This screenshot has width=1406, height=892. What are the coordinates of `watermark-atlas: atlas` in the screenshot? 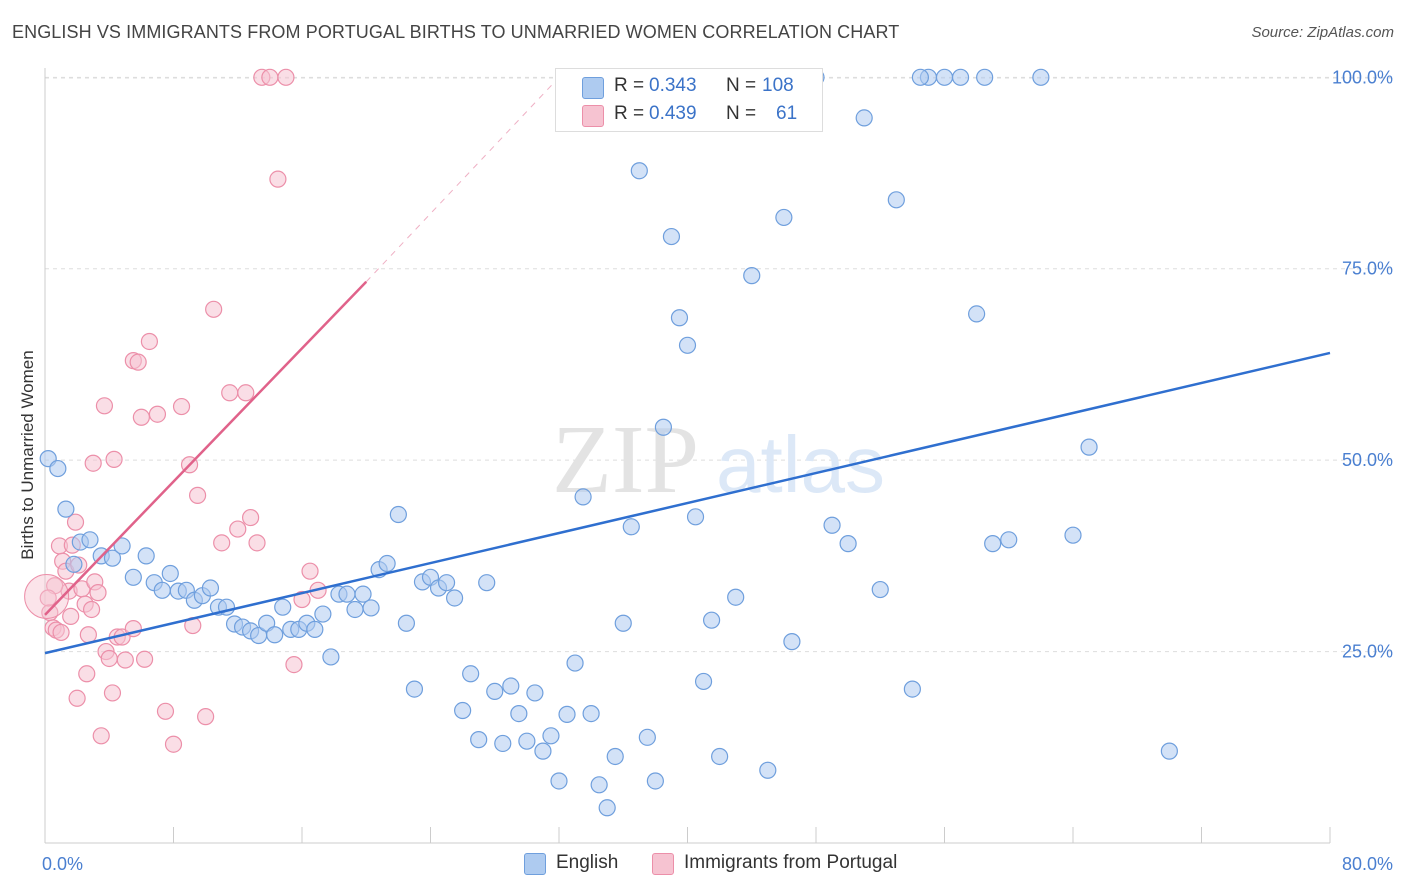 It's located at (800, 464).